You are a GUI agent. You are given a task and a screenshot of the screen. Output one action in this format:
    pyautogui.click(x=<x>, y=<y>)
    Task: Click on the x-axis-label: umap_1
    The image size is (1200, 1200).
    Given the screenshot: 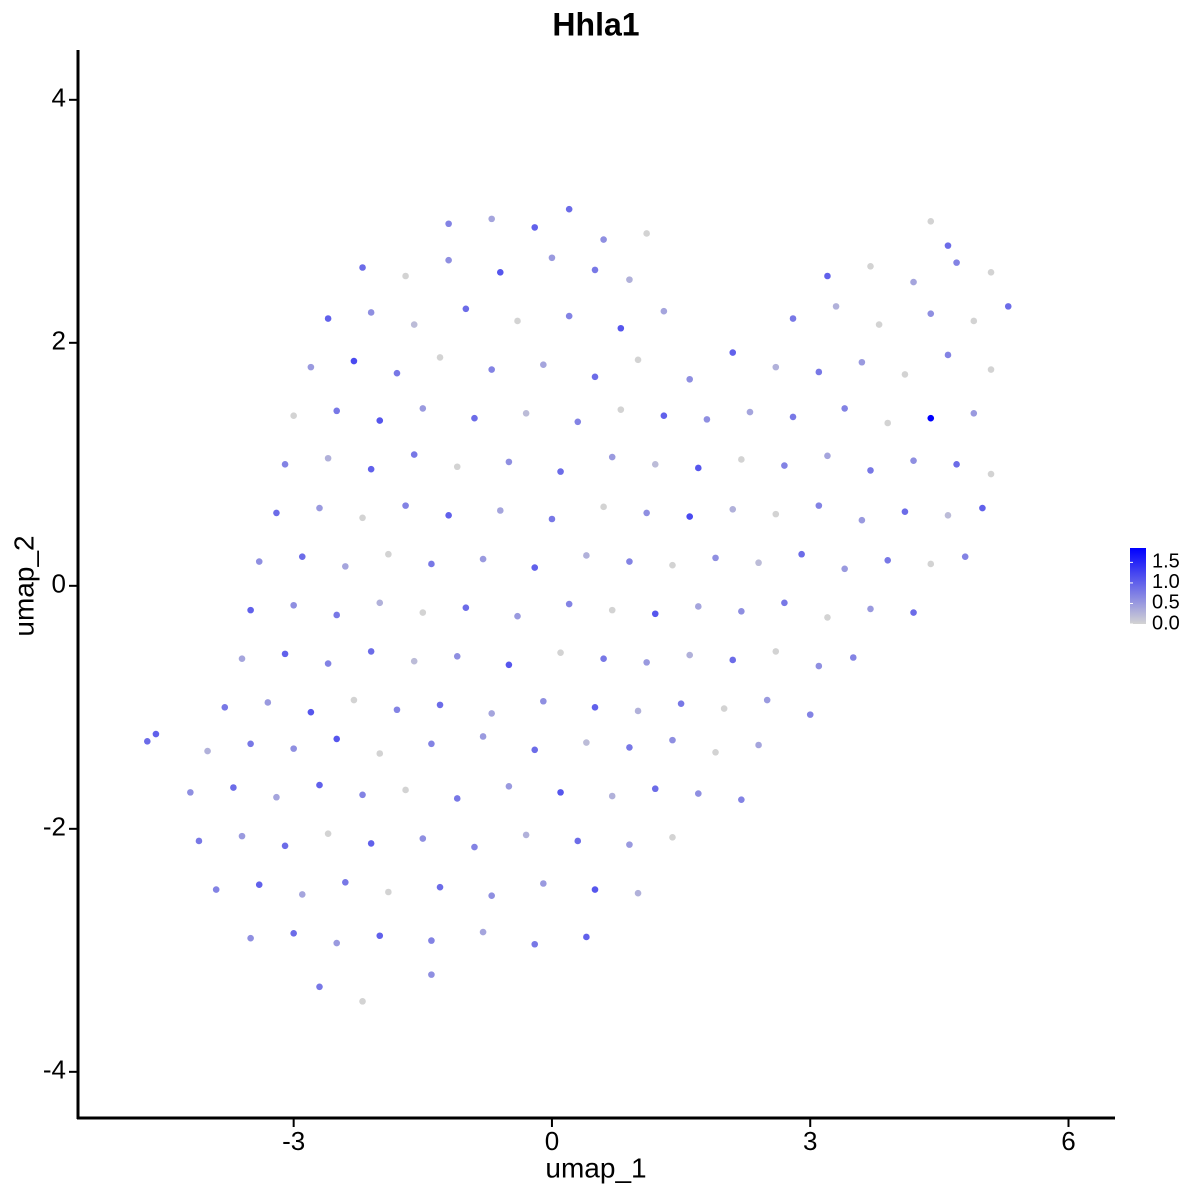 What is the action you would take?
    pyautogui.click(x=595, y=1167)
    